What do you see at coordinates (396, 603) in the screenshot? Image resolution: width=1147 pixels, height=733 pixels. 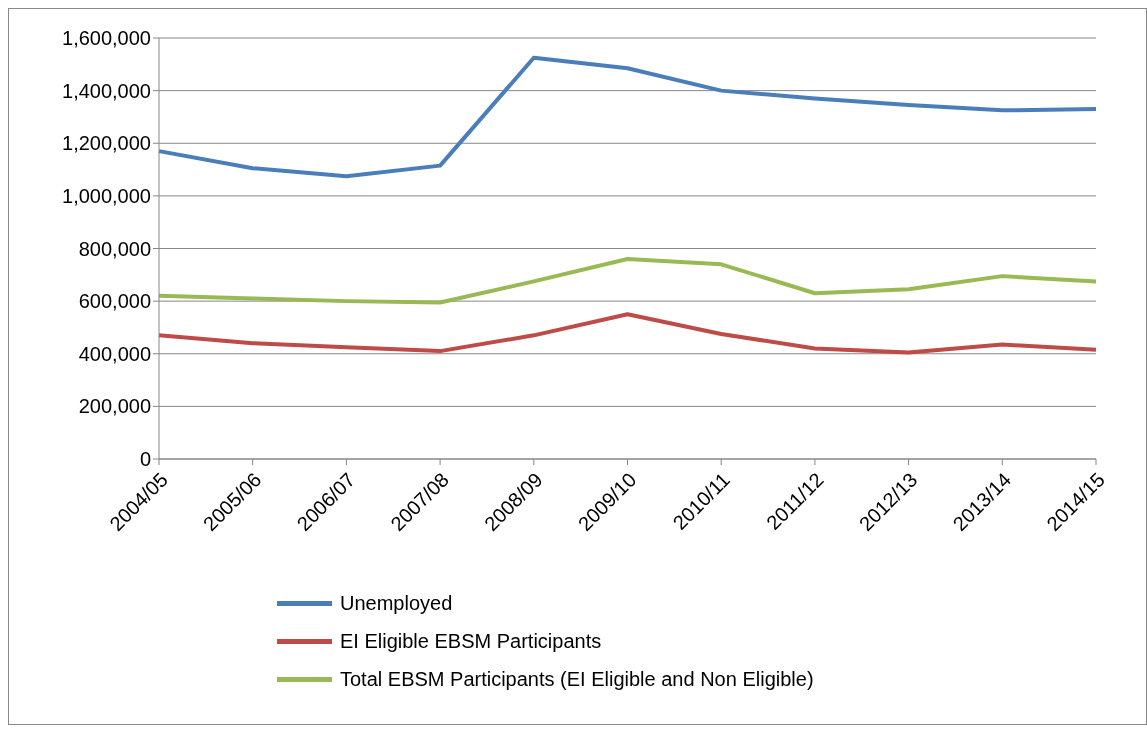 I see `legend-label: Unemployed` at bounding box center [396, 603].